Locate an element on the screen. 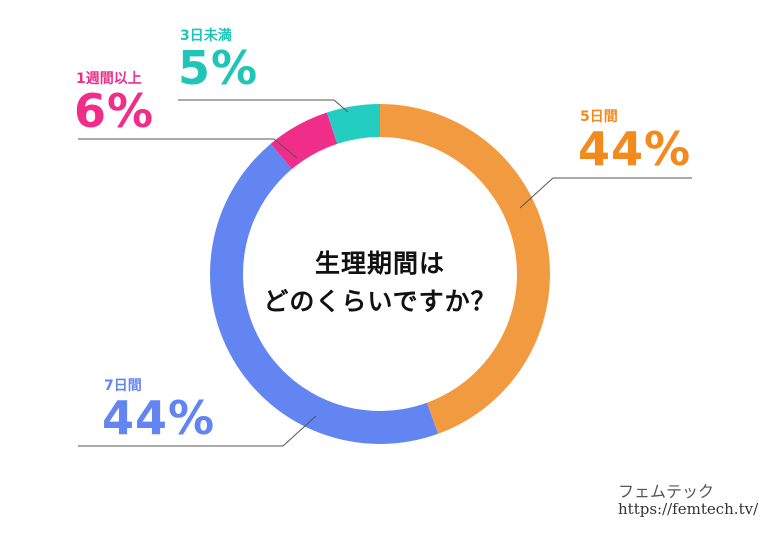 The height and width of the screenshot is (540, 760). leader-line-7days is located at coordinates (197, 431).